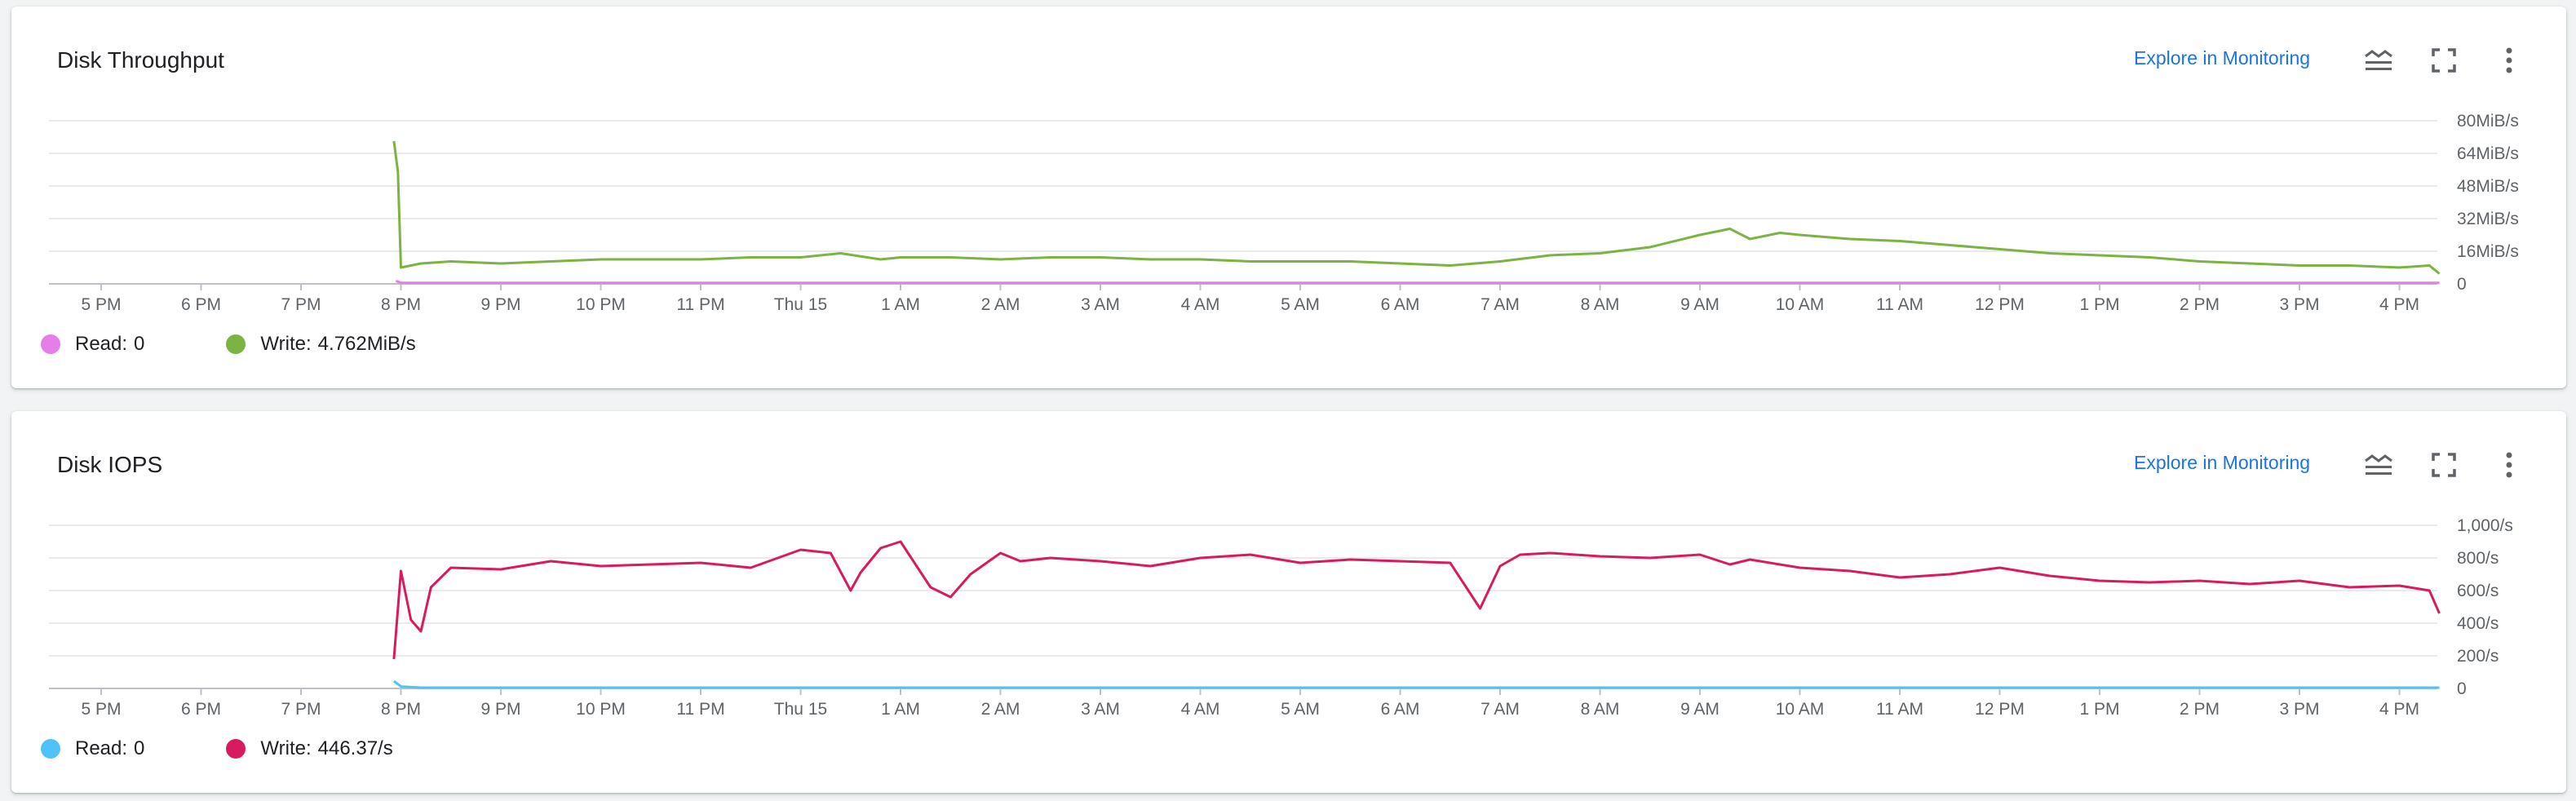  Describe the element at coordinates (2485, 526) in the screenshot. I see `y-tick-label: 1,000/s` at that location.